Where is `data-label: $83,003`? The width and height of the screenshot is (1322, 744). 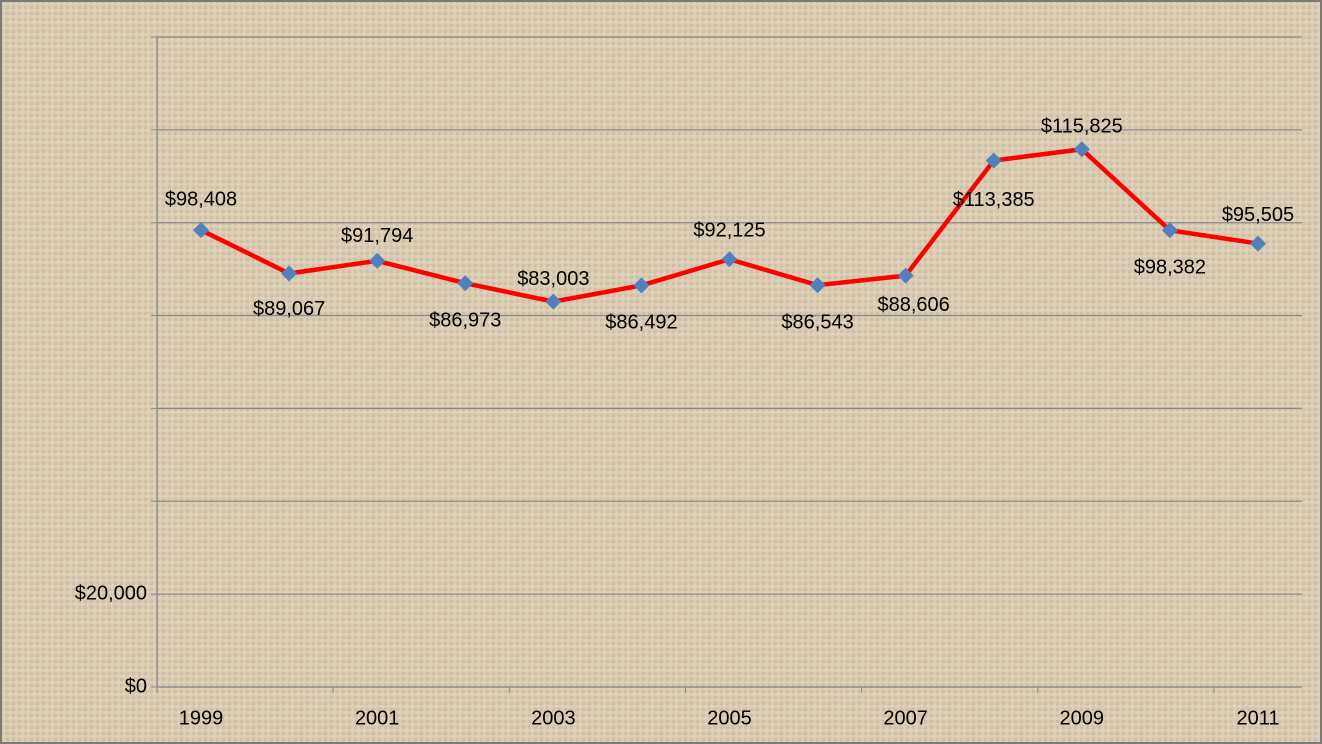 data-label: $83,003 is located at coordinates (553, 279).